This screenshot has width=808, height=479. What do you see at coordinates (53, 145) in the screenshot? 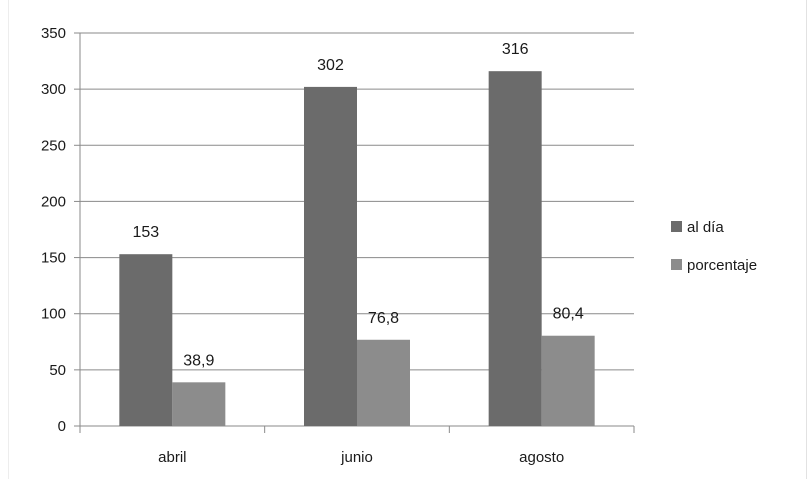
I see `y-tick-label: 250` at bounding box center [53, 145].